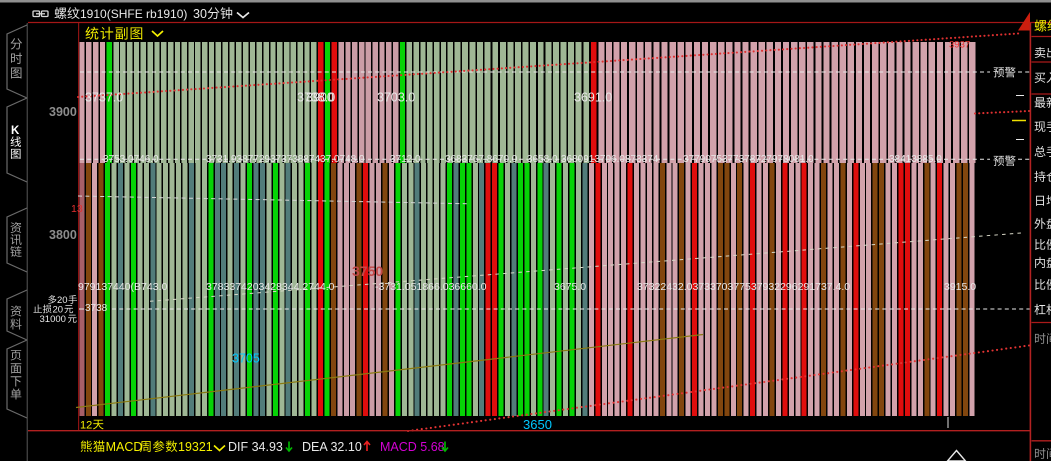 This screenshot has height=461, width=1051. I want to click on svg-text: 30, so click(200, 14).